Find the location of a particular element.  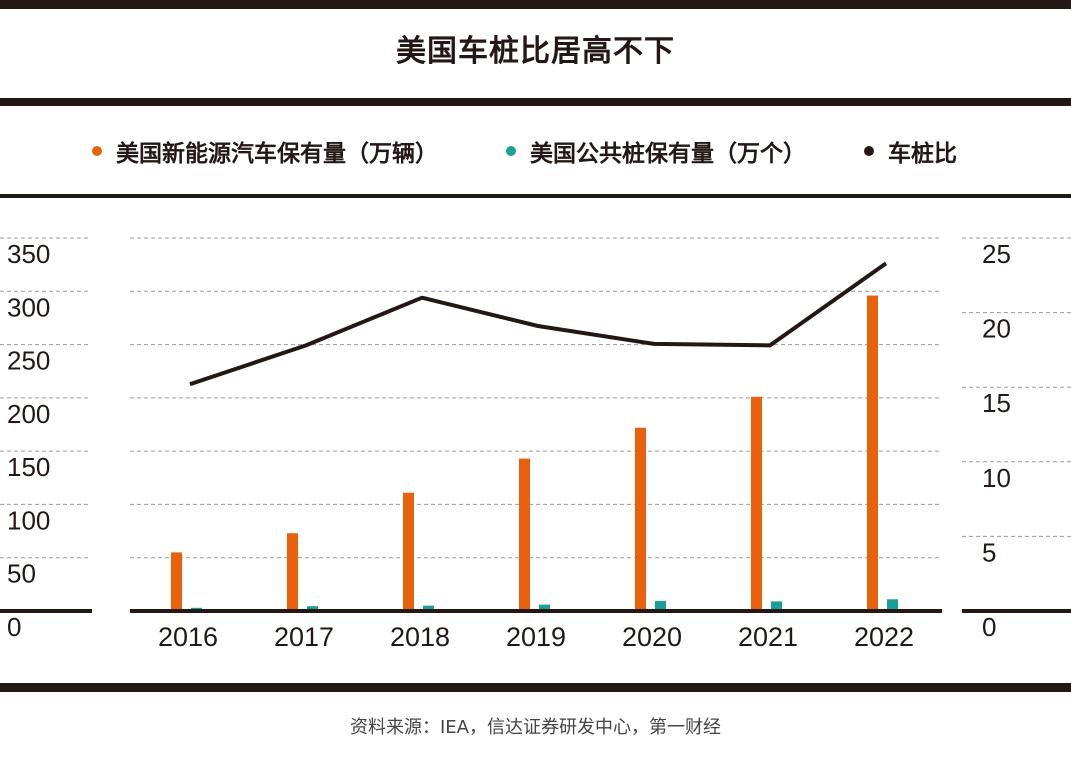

y-left-tick-label: 100 is located at coordinates (28, 520).